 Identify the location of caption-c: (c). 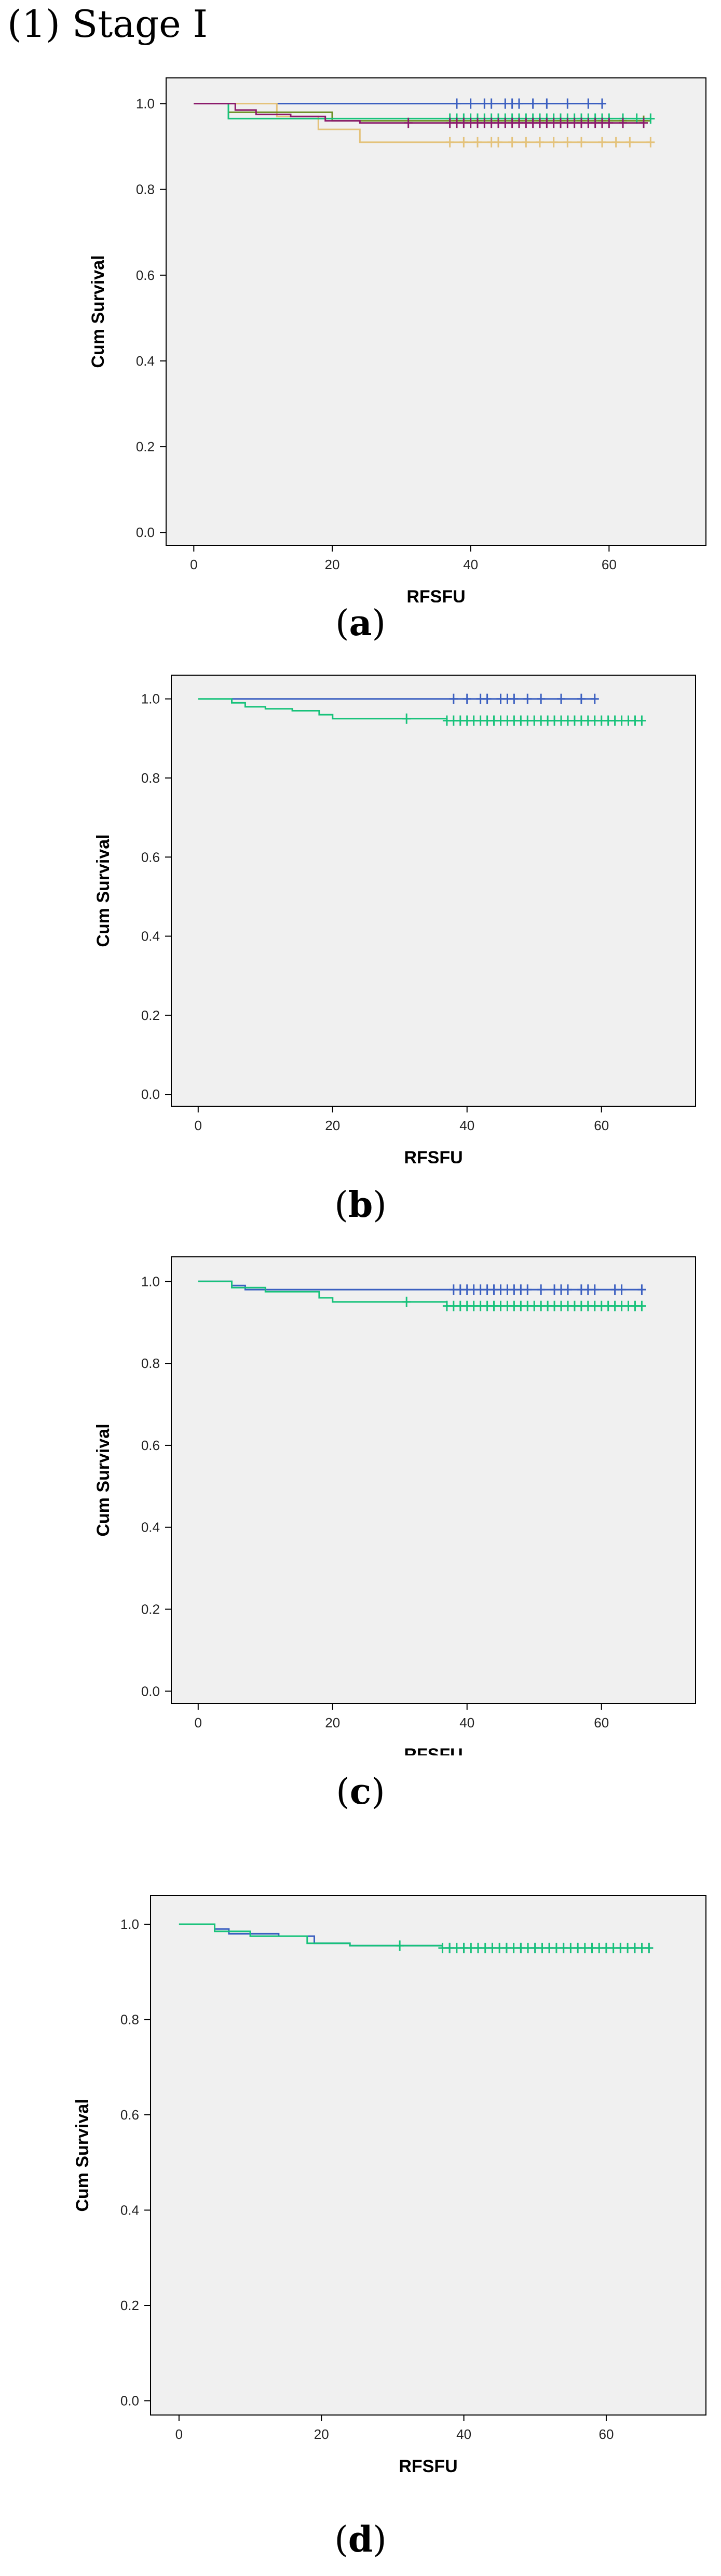
(360, 1792).